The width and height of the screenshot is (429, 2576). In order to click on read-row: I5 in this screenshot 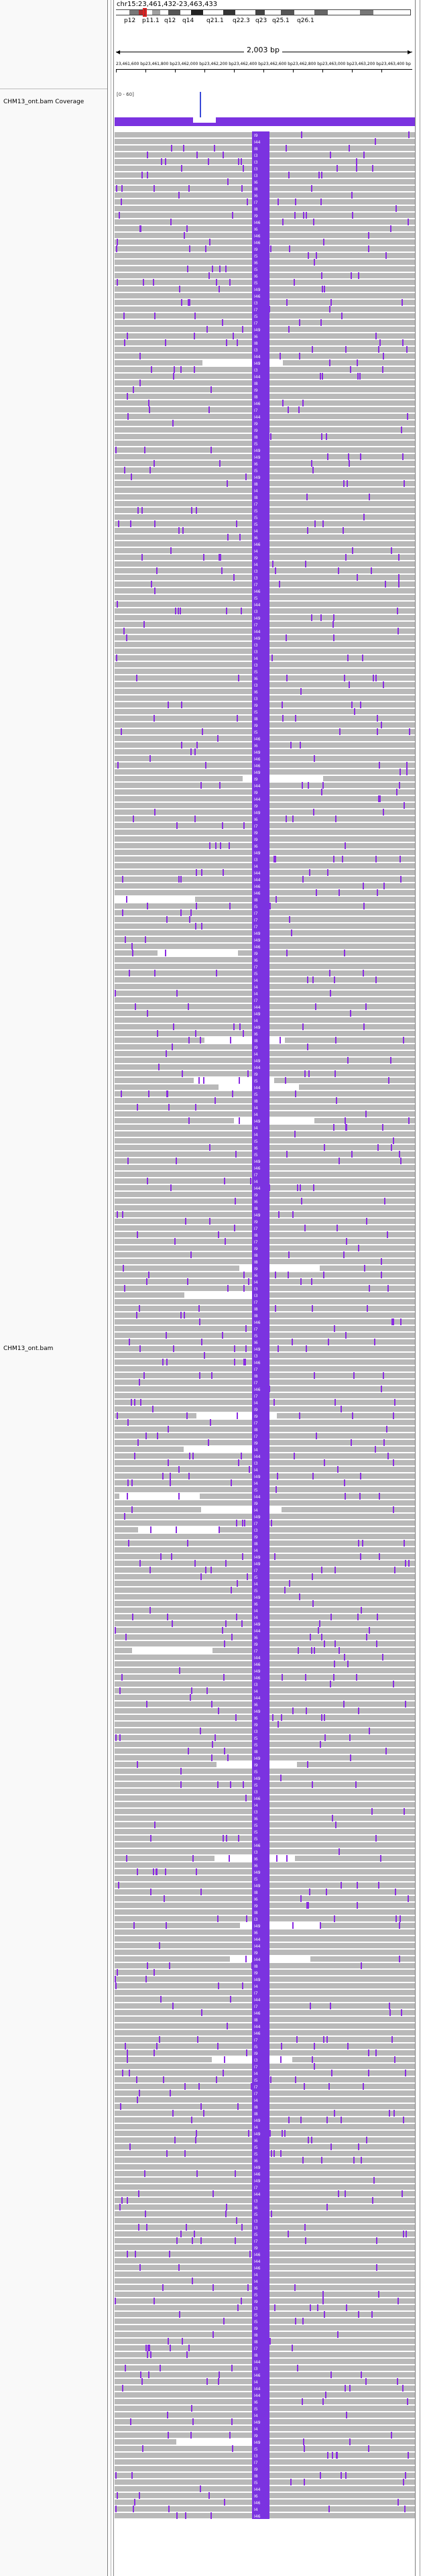, I will do `click(265, 1154)`.